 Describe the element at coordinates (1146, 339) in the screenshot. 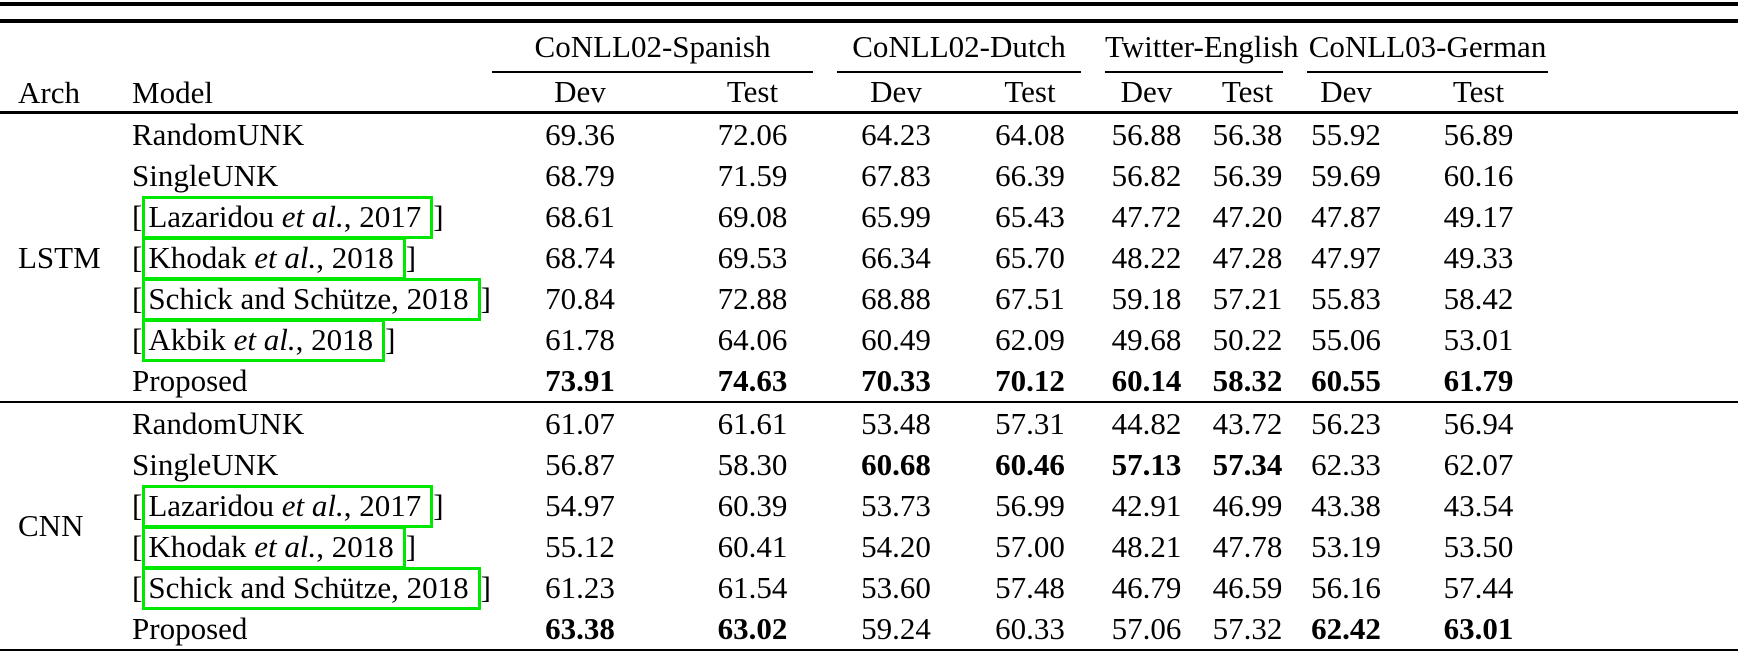

I see `score-cell: 49.68` at that location.